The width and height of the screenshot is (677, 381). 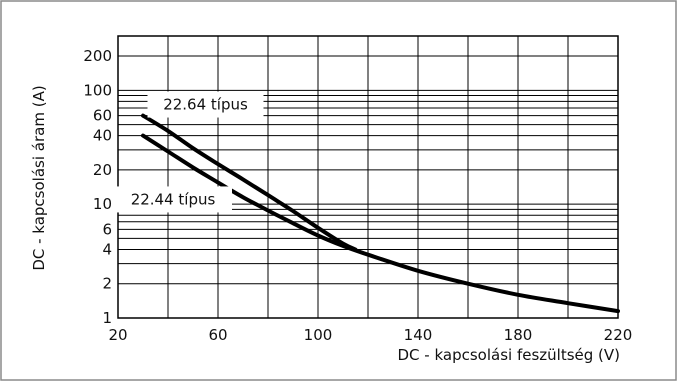 What do you see at coordinates (418, 335) in the screenshot?
I see `x-tick-label: 140` at bounding box center [418, 335].